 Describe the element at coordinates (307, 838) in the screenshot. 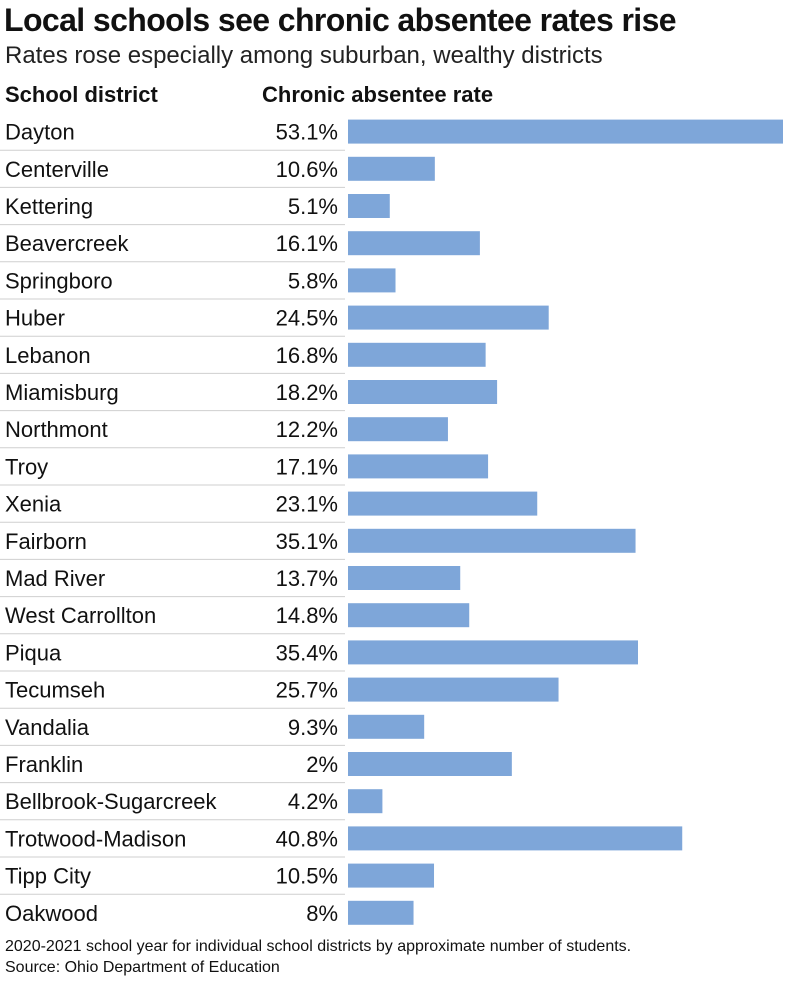

I see `rate-label: 40.8%` at that location.